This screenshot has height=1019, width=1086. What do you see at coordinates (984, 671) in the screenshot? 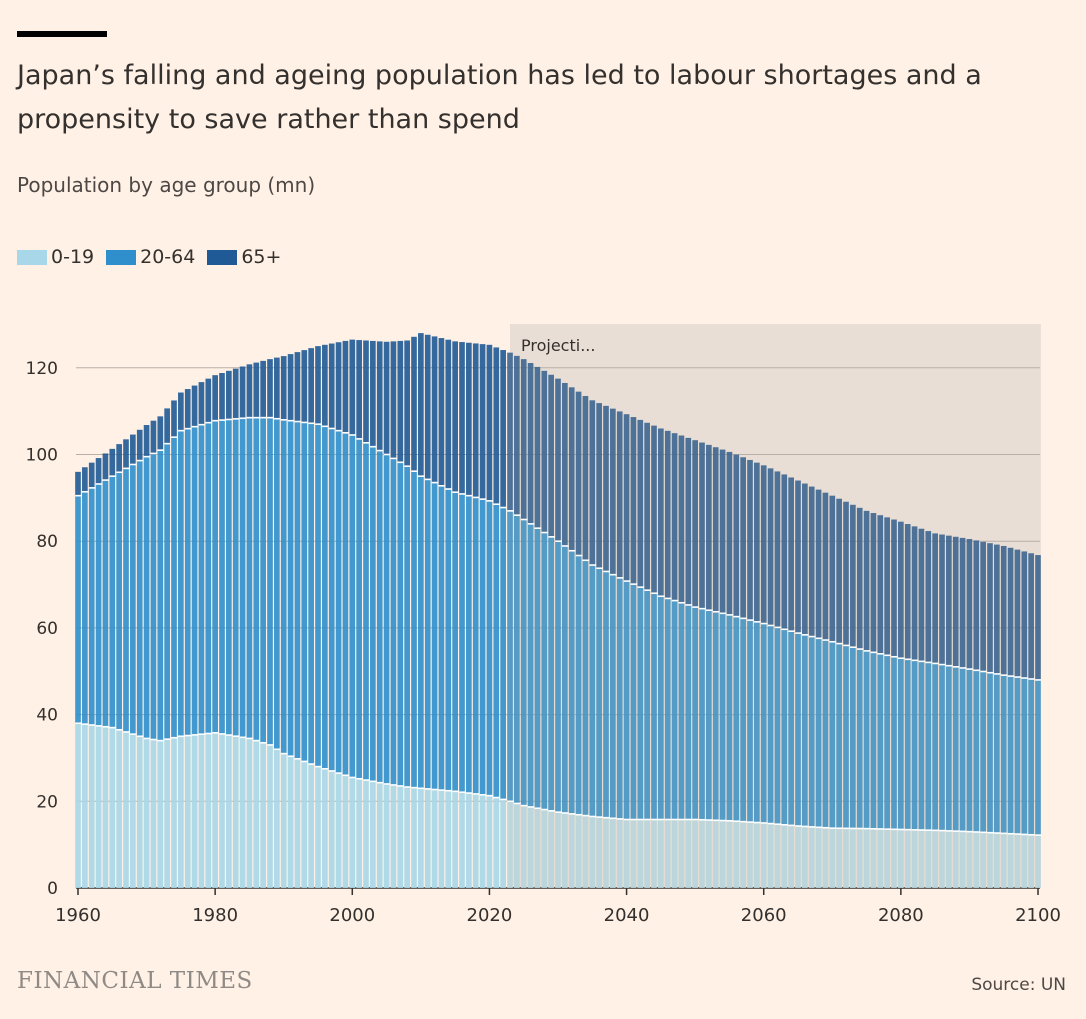
I see `boundary-20-64-2092` at bounding box center [984, 671].